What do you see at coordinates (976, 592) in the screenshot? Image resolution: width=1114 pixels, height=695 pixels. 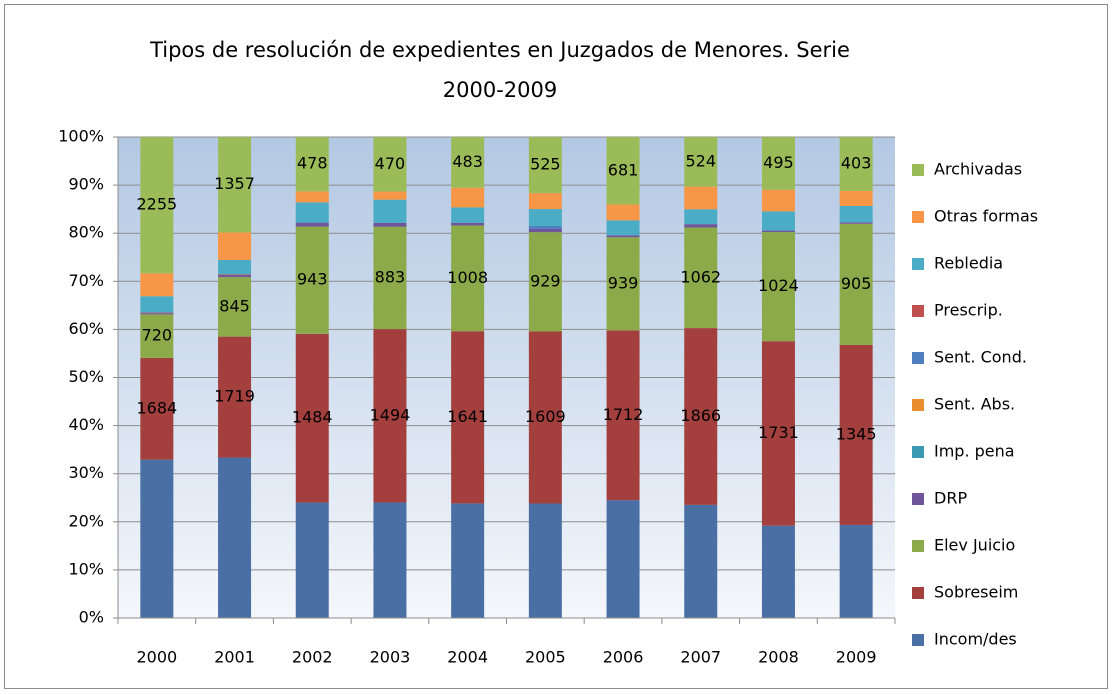 I see `legend-label: Sobreseim` at bounding box center [976, 592].